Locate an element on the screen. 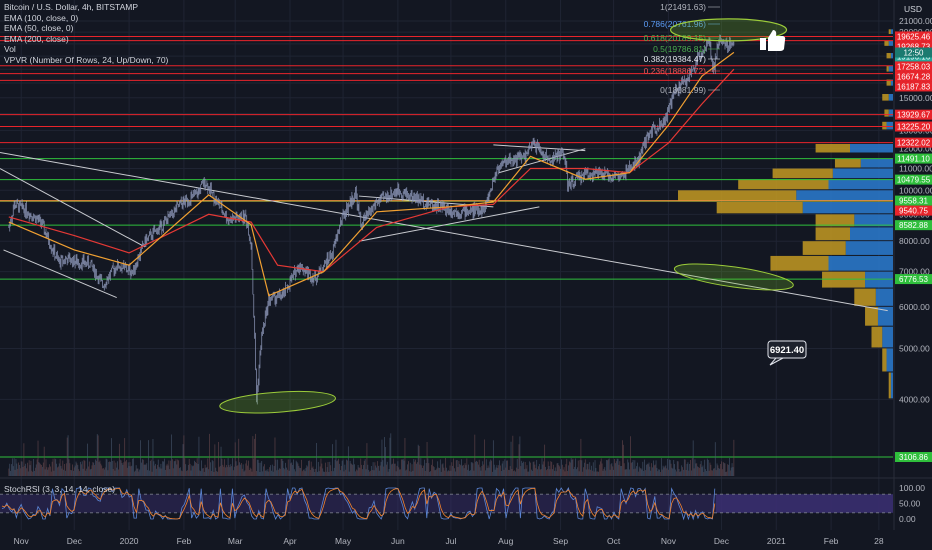 This screenshot has width=932, height=550. price-tick-label: 12000.00 is located at coordinates (915, 149).